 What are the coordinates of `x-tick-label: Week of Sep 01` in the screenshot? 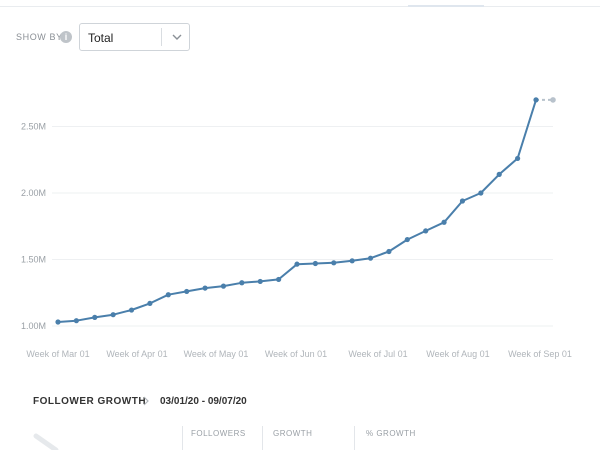 It's located at (540, 354).